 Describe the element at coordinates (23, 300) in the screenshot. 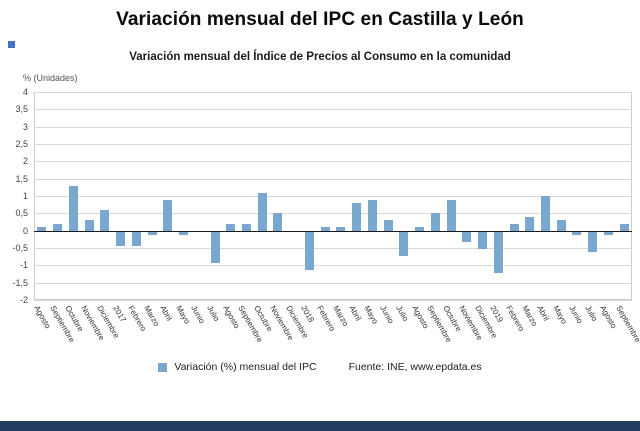

I see `y-tick-label: -2` at that location.